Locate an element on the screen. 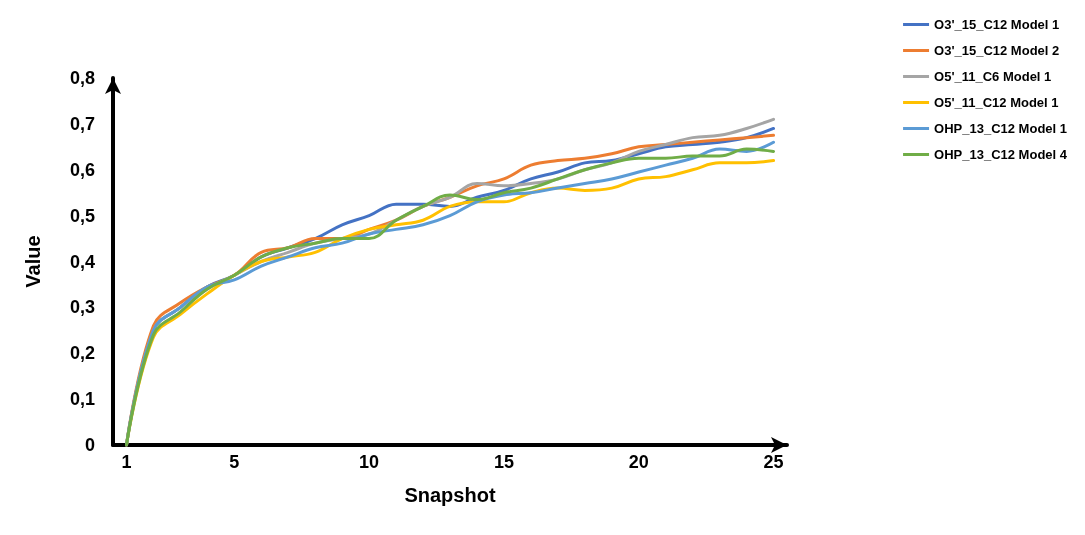 The width and height of the screenshot is (1085, 535). x-tick-label: 10 is located at coordinates (369, 462).